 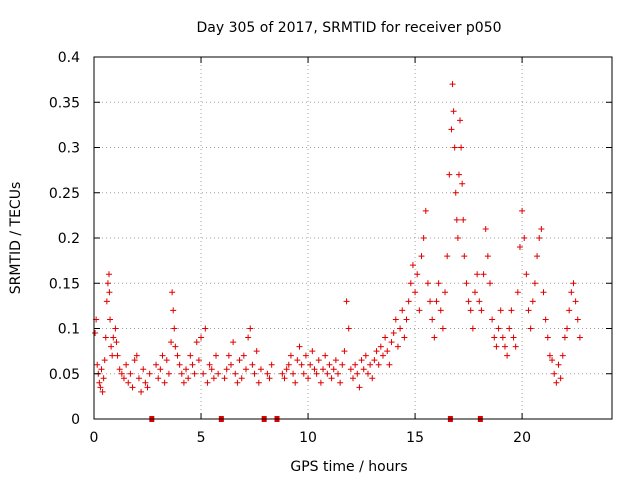 I want to click on y-tick-label: 0.4, so click(x=69, y=58).